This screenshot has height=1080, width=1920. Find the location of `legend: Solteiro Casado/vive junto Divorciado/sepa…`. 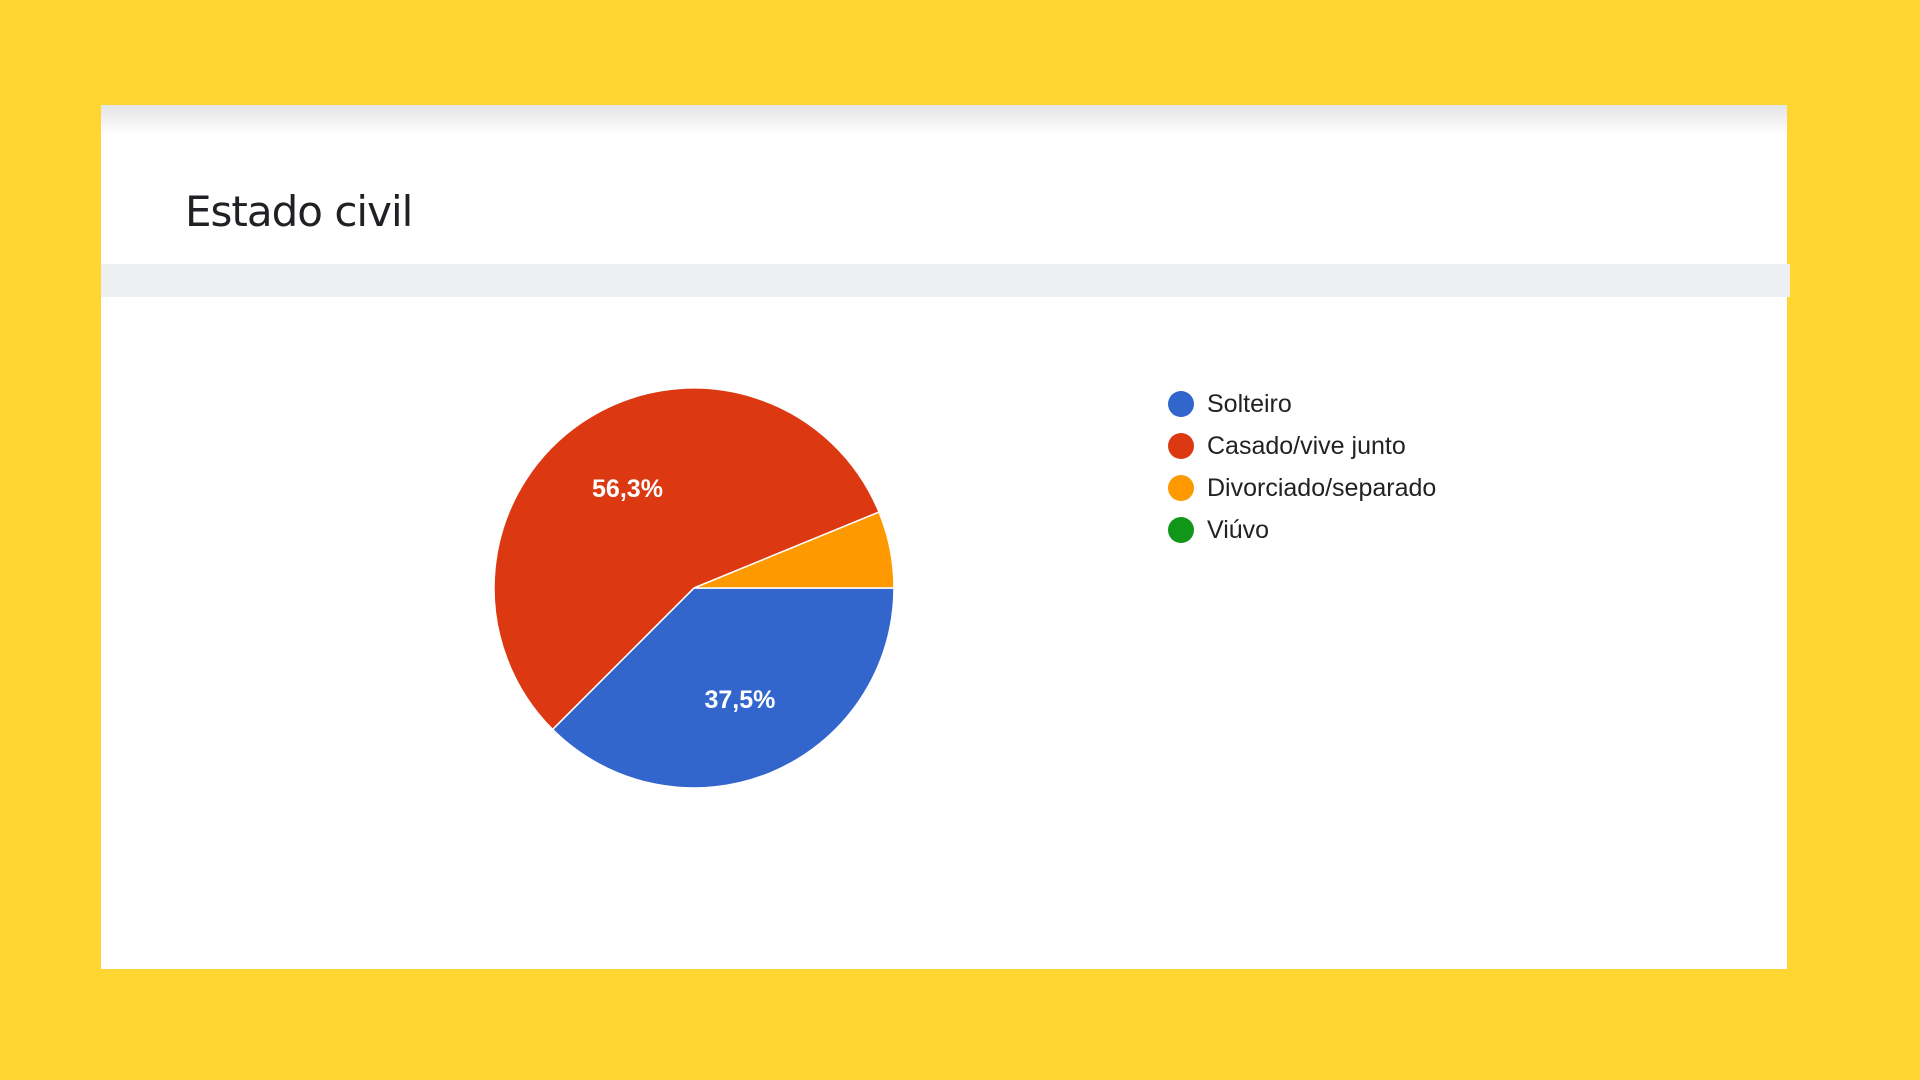

legend: Solteiro Casado/vive junto Divorciado/sepa… is located at coordinates (1302, 467).